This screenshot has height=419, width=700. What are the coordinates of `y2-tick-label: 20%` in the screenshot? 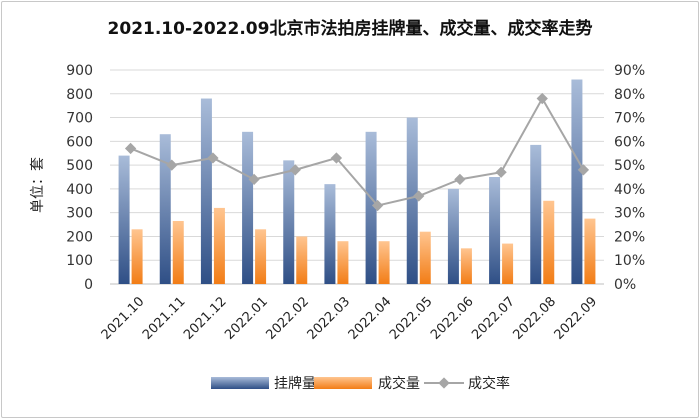 It's located at (629, 237).